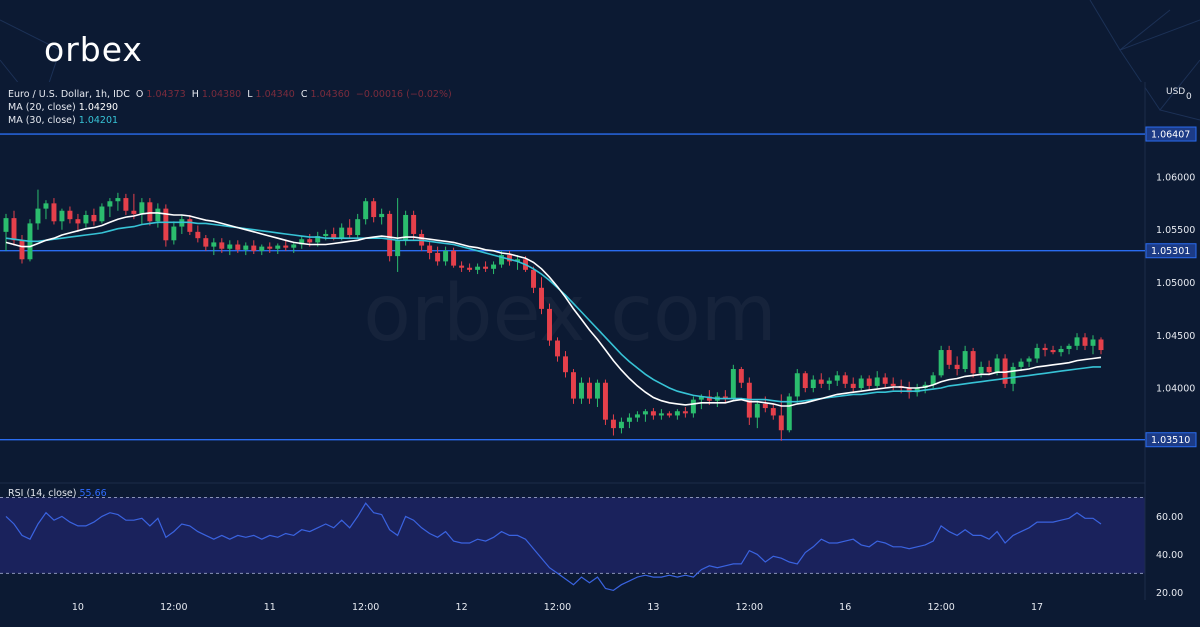 Image resolution: width=1200 pixels, height=627 pixels. What do you see at coordinates (1175, 389) in the screenshot?
I see `price-tick-label: 1.04000` at bounding box center [1175, 389].